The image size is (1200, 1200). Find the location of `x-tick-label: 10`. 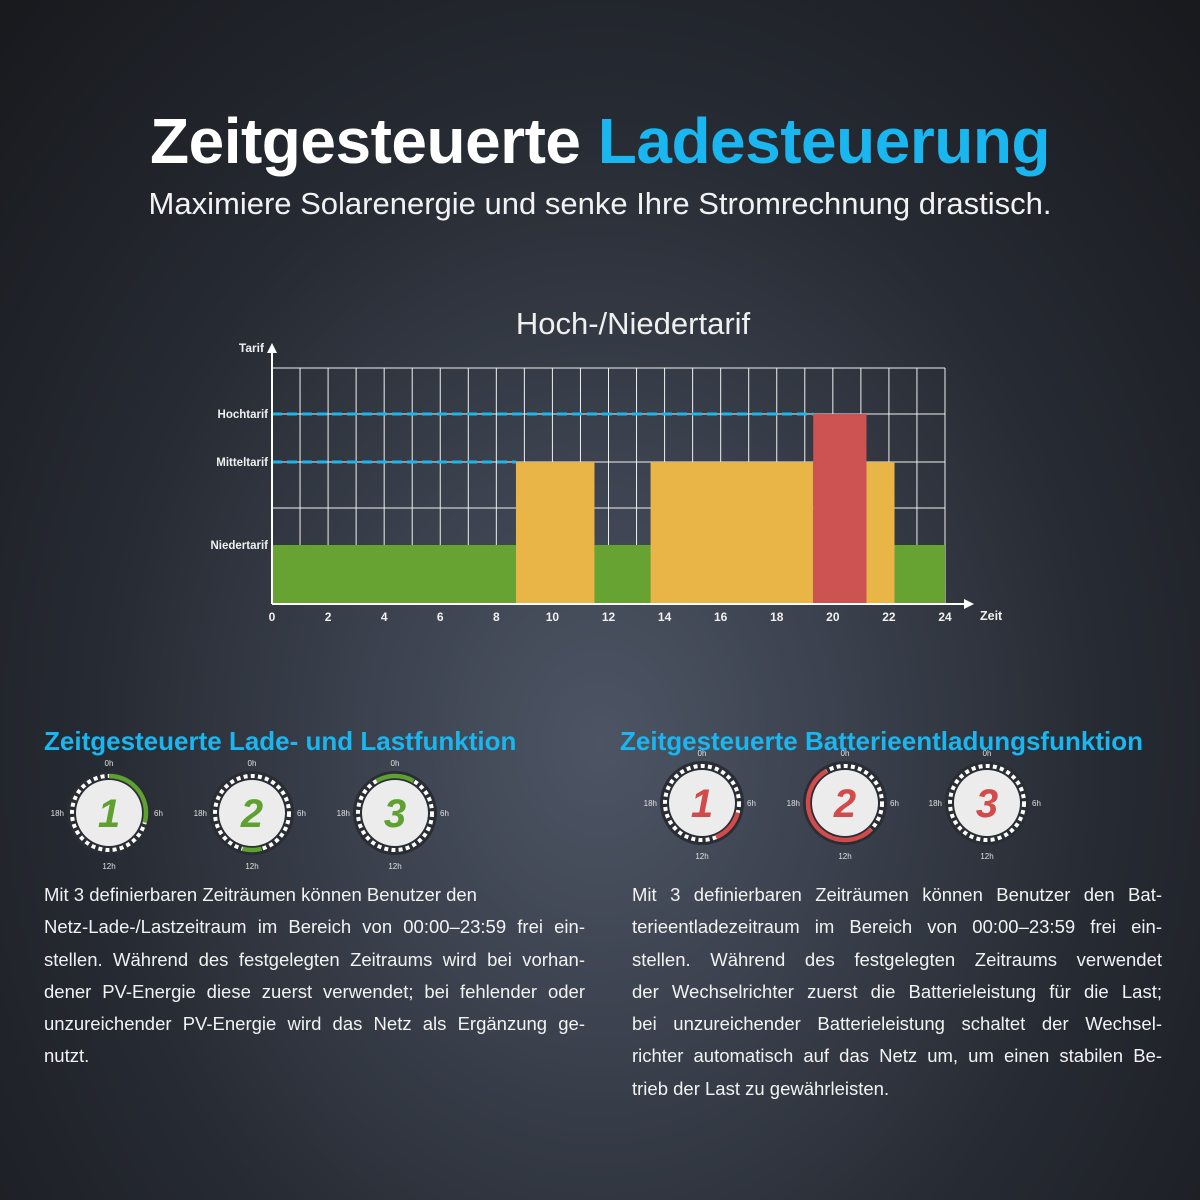

x-tick-label: 10 is located at coordinates (553, 617).